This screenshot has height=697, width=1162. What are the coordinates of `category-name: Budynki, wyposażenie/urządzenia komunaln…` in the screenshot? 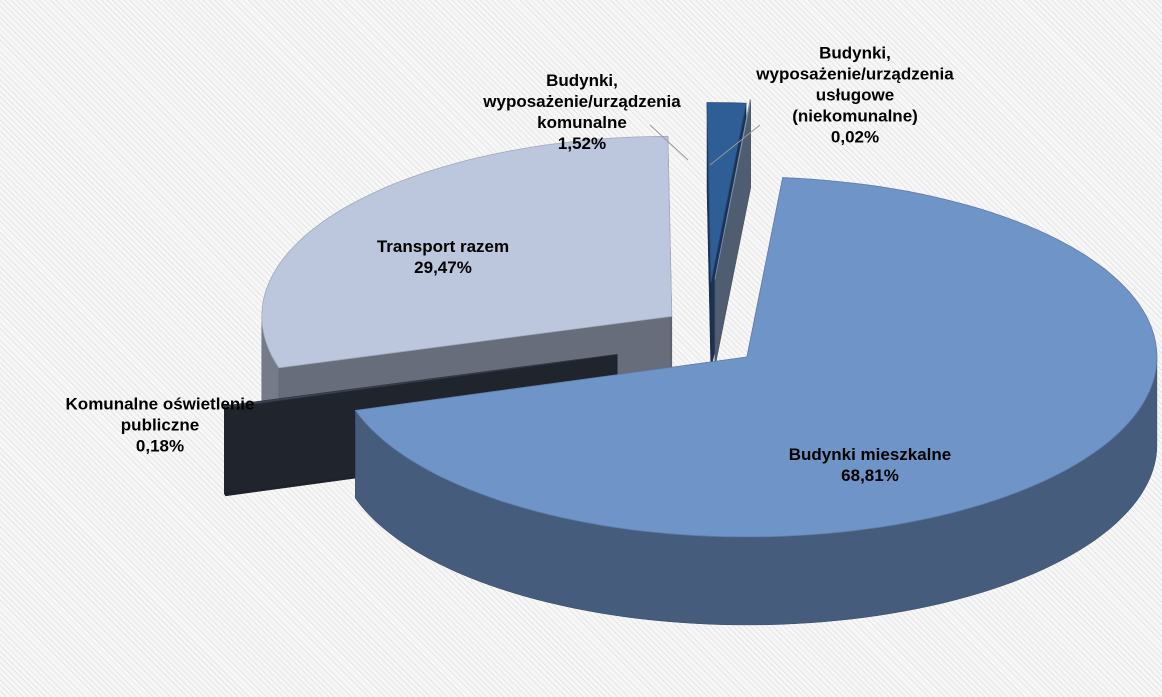 It's located at (582, 101).